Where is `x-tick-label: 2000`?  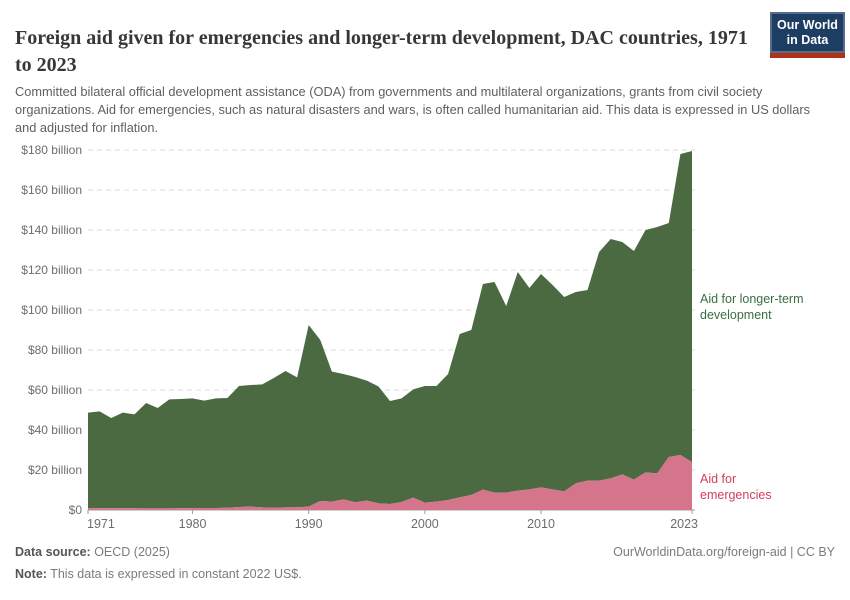
x-tick-label: 2000 is located at coordinates (425, 524).